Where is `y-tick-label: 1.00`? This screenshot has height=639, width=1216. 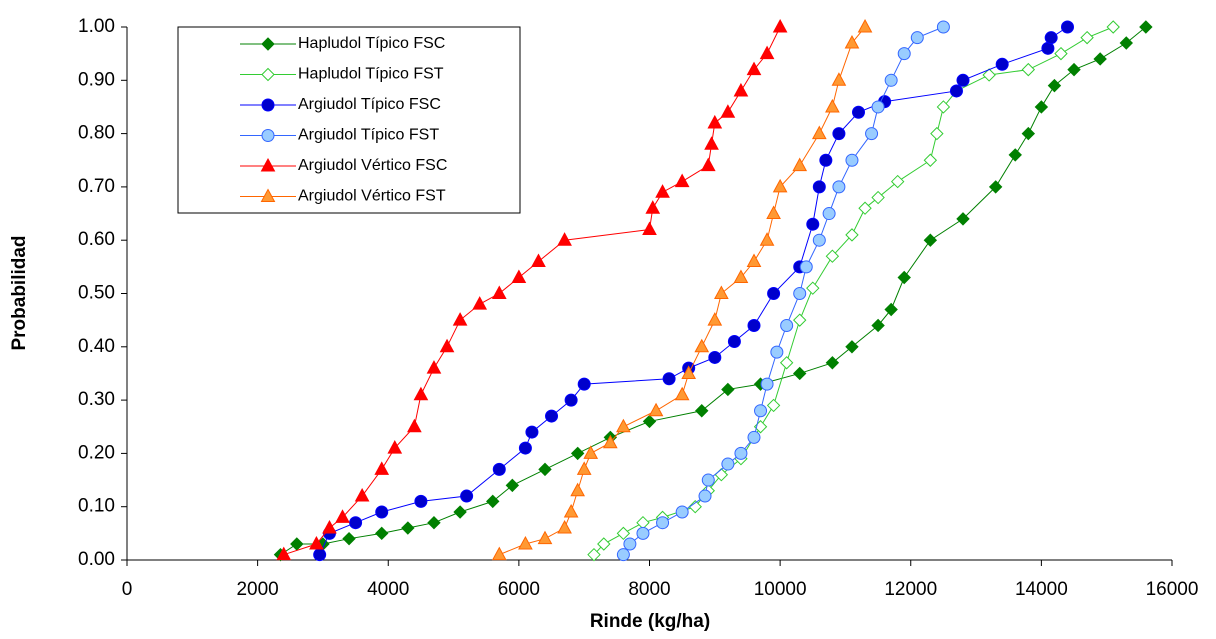
y-tick-label: 1.00 is located at coordinates (96, 26).